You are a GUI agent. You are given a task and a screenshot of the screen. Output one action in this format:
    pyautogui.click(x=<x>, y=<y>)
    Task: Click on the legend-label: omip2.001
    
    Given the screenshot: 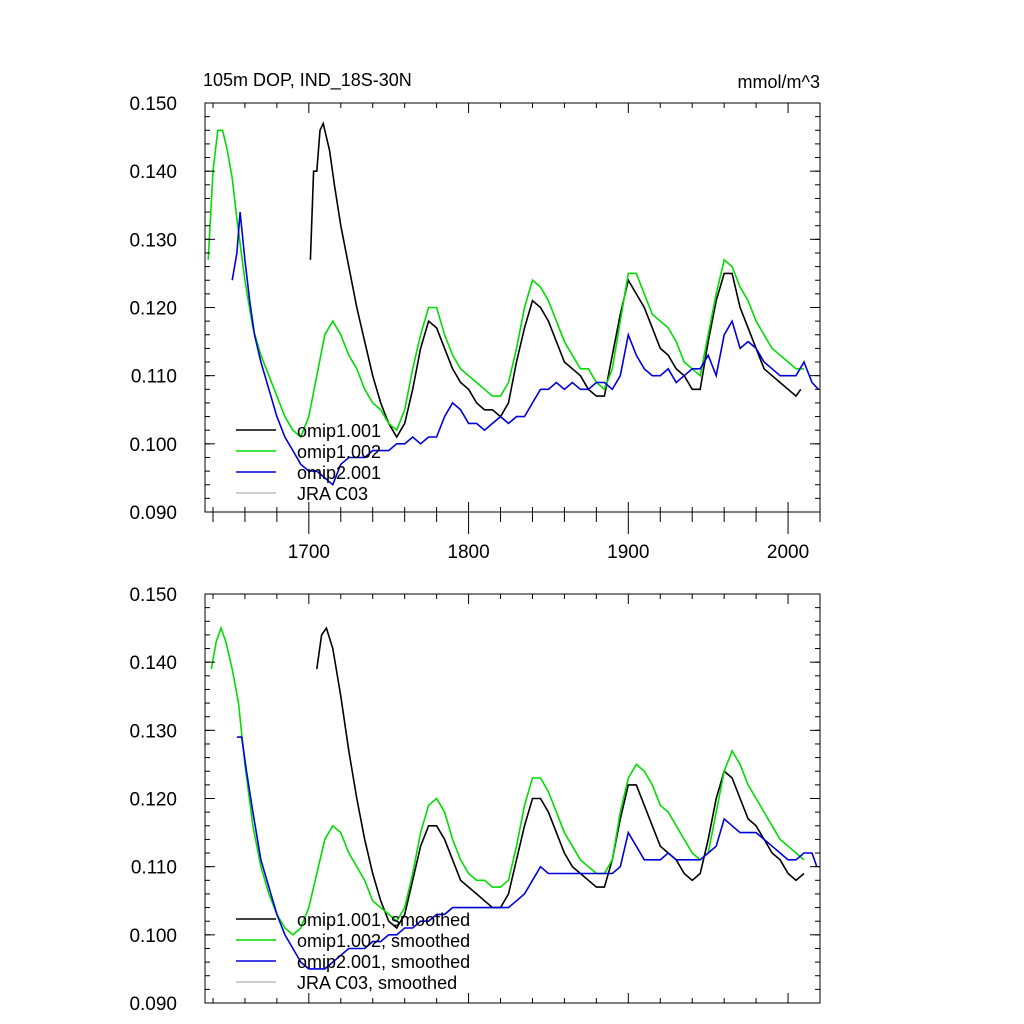 What is the action you would take?
    pyautogui.click(x=339, y=473)
    